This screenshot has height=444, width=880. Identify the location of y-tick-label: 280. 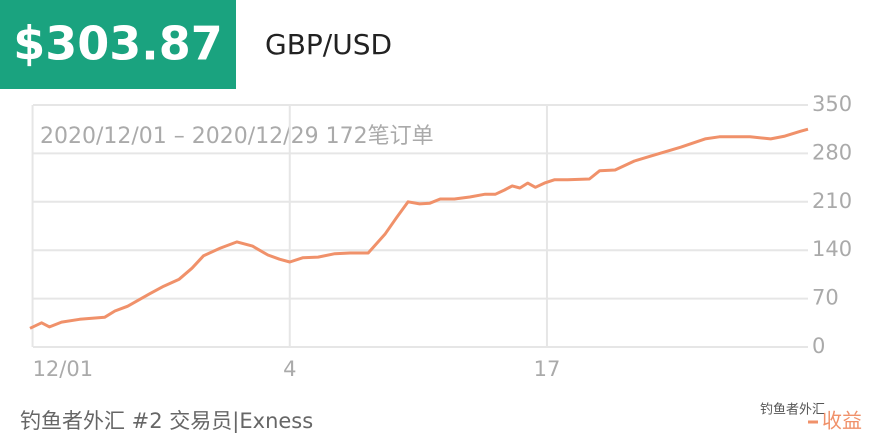
(832, 152).